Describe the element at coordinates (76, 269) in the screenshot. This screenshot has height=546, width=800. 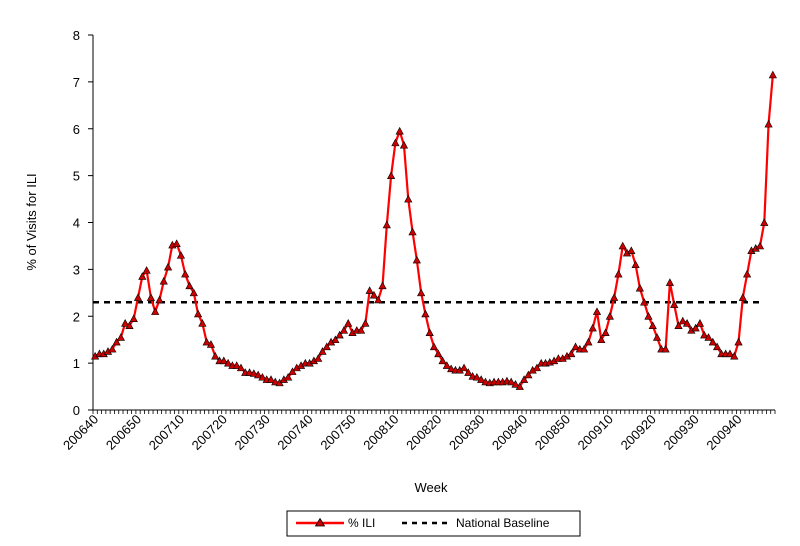
I see `y-tick-label: 3` at that location.